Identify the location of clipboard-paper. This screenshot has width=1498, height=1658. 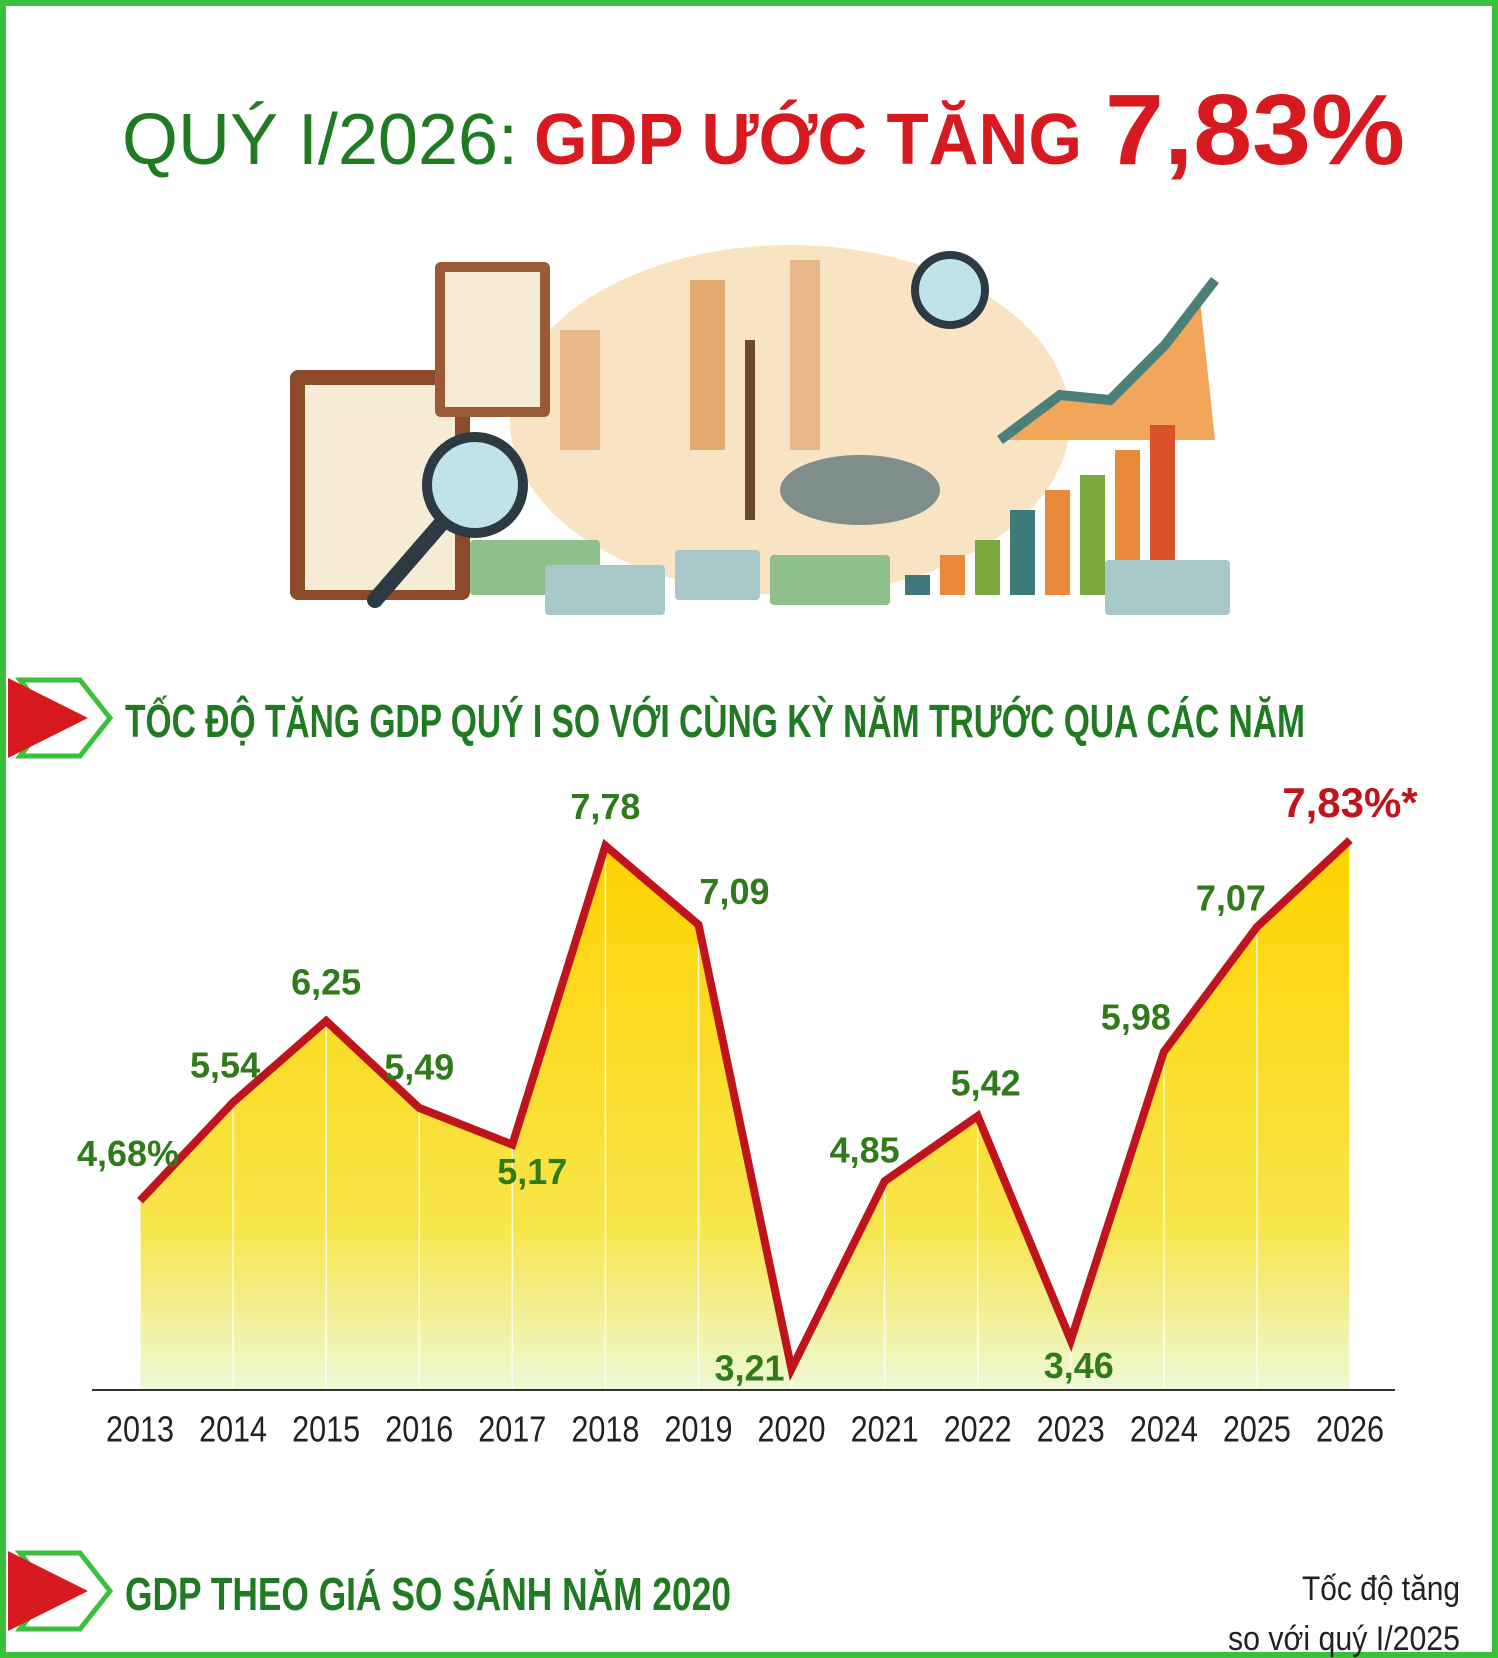
(492, 339).